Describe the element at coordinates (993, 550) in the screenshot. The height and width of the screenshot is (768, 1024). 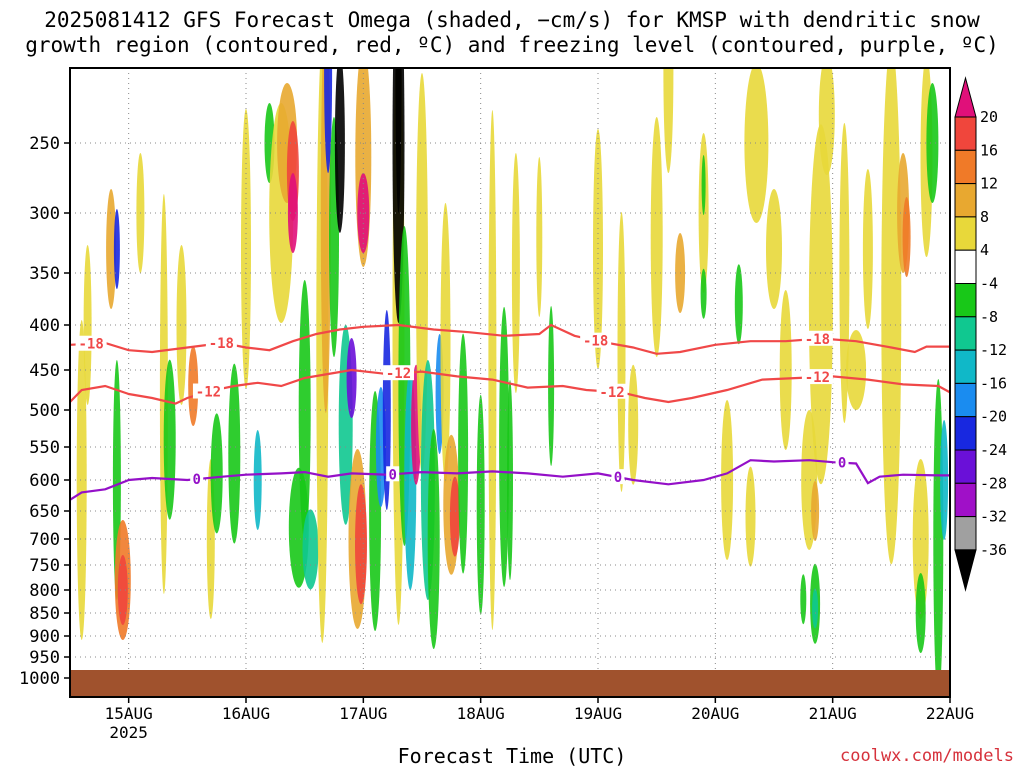
I see `colorbar-label: -36` at that location.